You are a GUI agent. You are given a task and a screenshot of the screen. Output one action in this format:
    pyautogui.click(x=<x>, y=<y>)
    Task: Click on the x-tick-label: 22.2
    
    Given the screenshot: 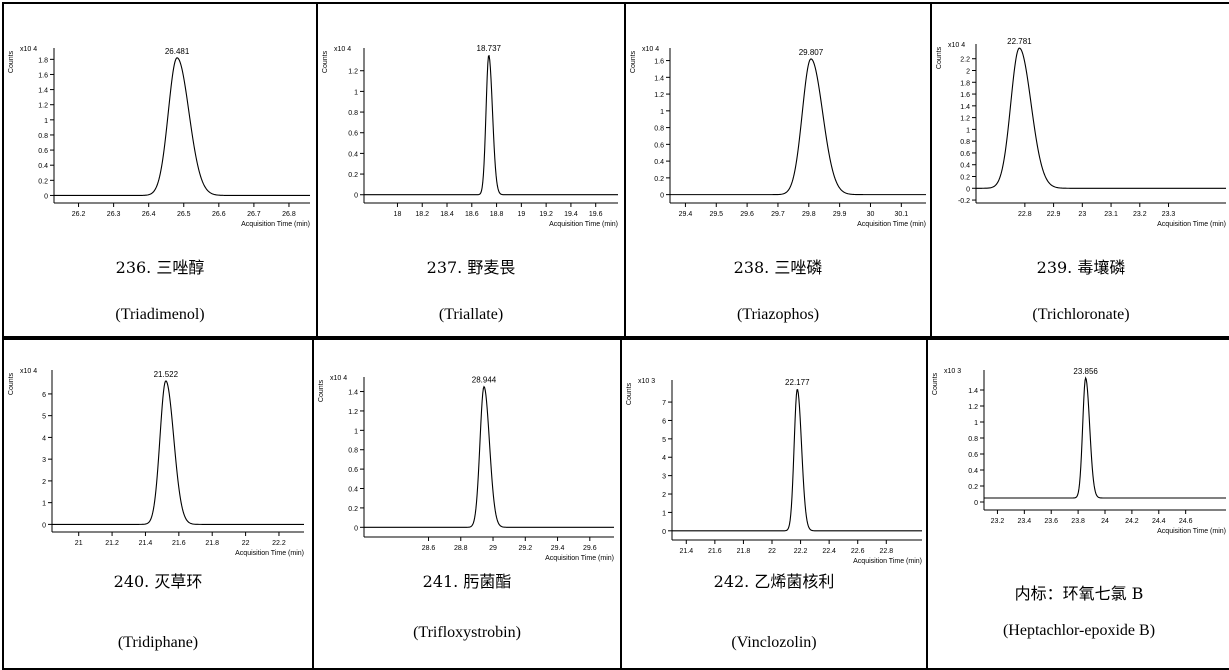 What is the action you would take?
    pyautogui.click(x=801, y=551)
    